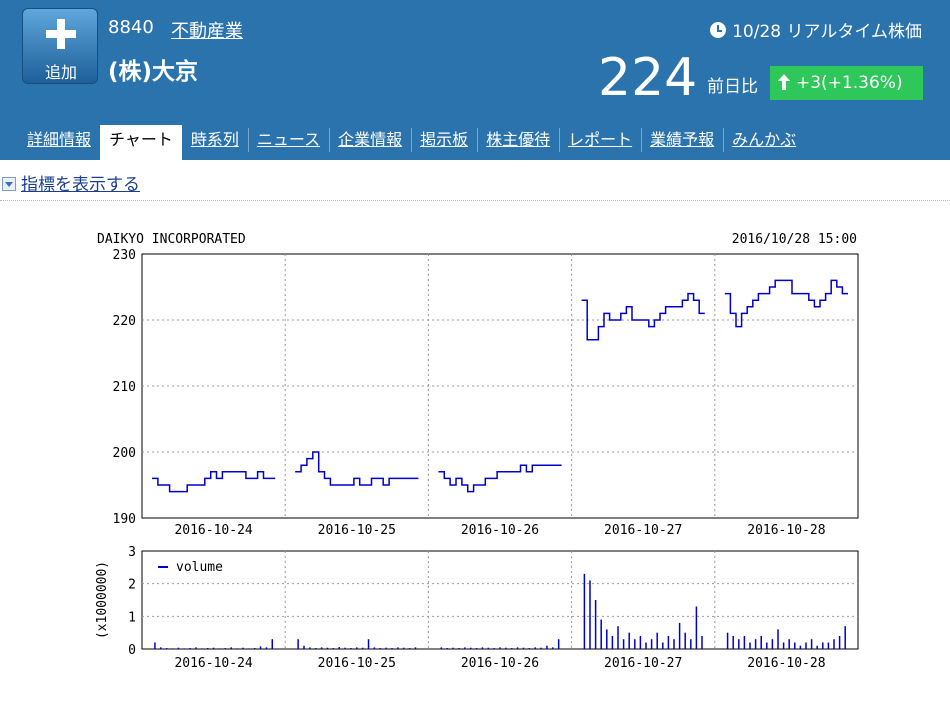  What do you see at coordinates (718, 30) in the screenshot?
I see `clock-icon` at bounding box center [718, 30].